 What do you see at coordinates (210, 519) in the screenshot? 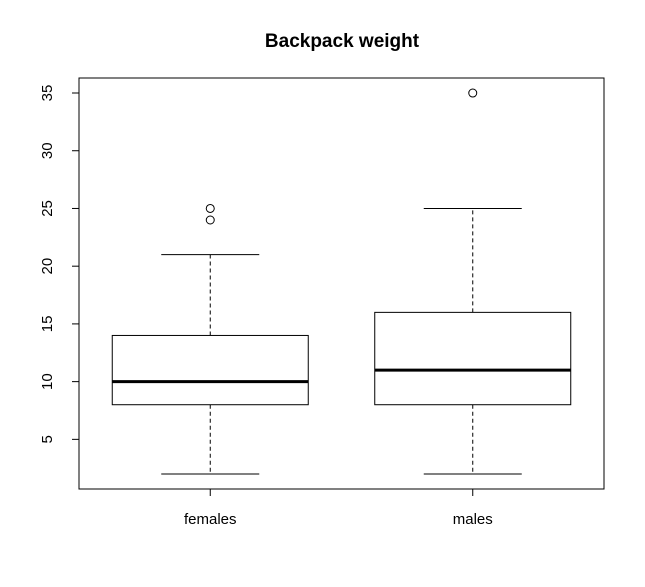
I see `x-tick-label-females: females` at bounding box center [210, 519].